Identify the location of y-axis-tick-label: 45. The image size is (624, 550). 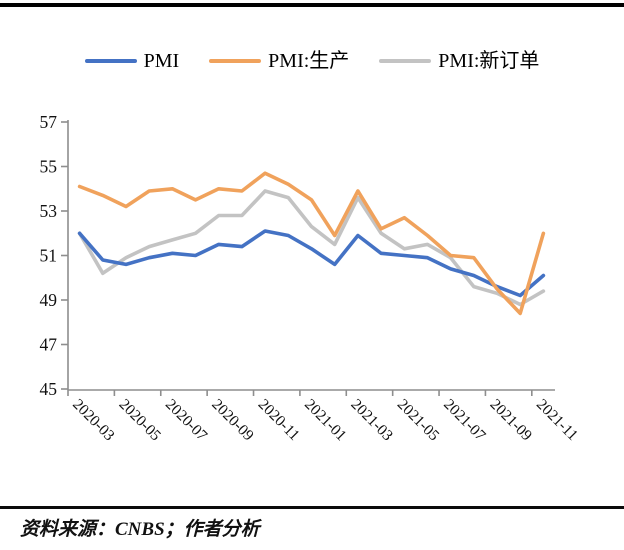
(49, 389).